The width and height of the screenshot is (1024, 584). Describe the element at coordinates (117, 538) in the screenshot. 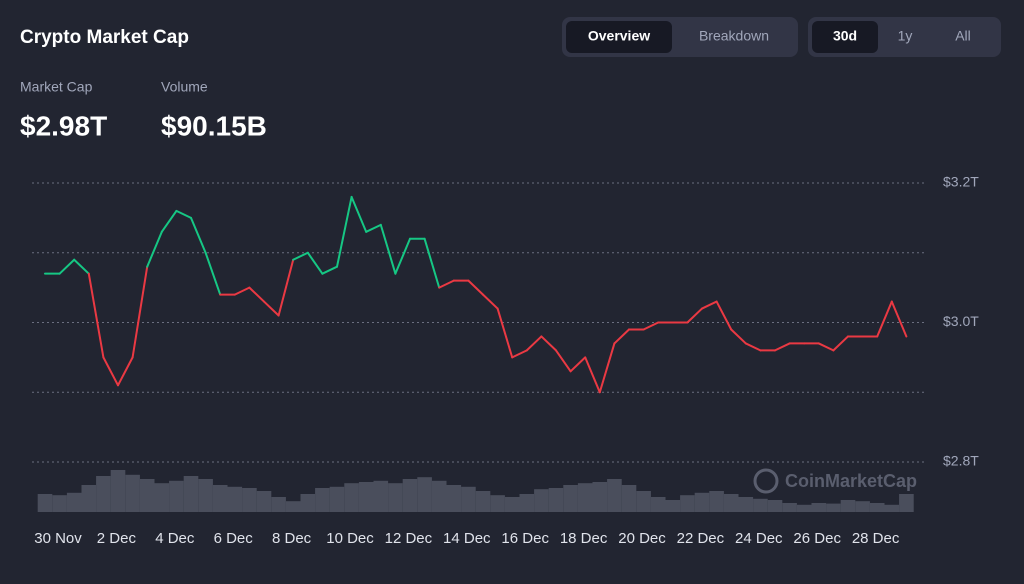

I see `x-tick-label: 2 Dec` at that location.